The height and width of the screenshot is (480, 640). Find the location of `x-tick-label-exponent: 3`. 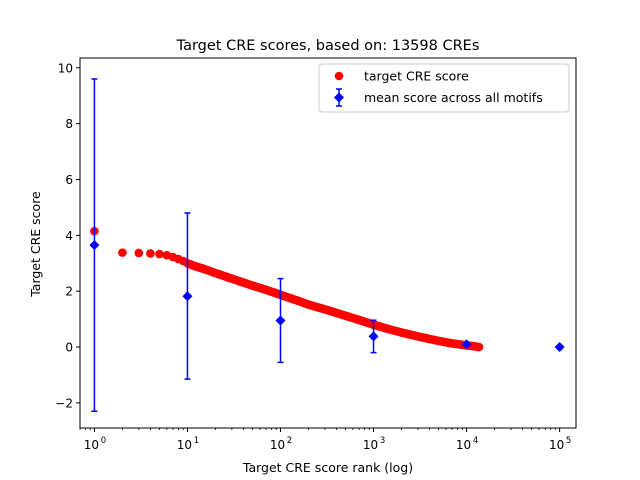

x-tick-label-exponent: 3 is located at coordinates (382, 441).